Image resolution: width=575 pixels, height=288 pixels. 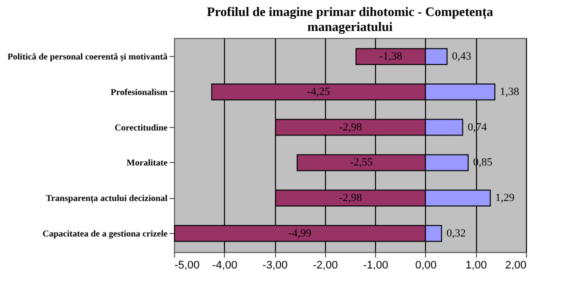 I want to click on x-tick-label: 1,00, so click(x=476, y=266).